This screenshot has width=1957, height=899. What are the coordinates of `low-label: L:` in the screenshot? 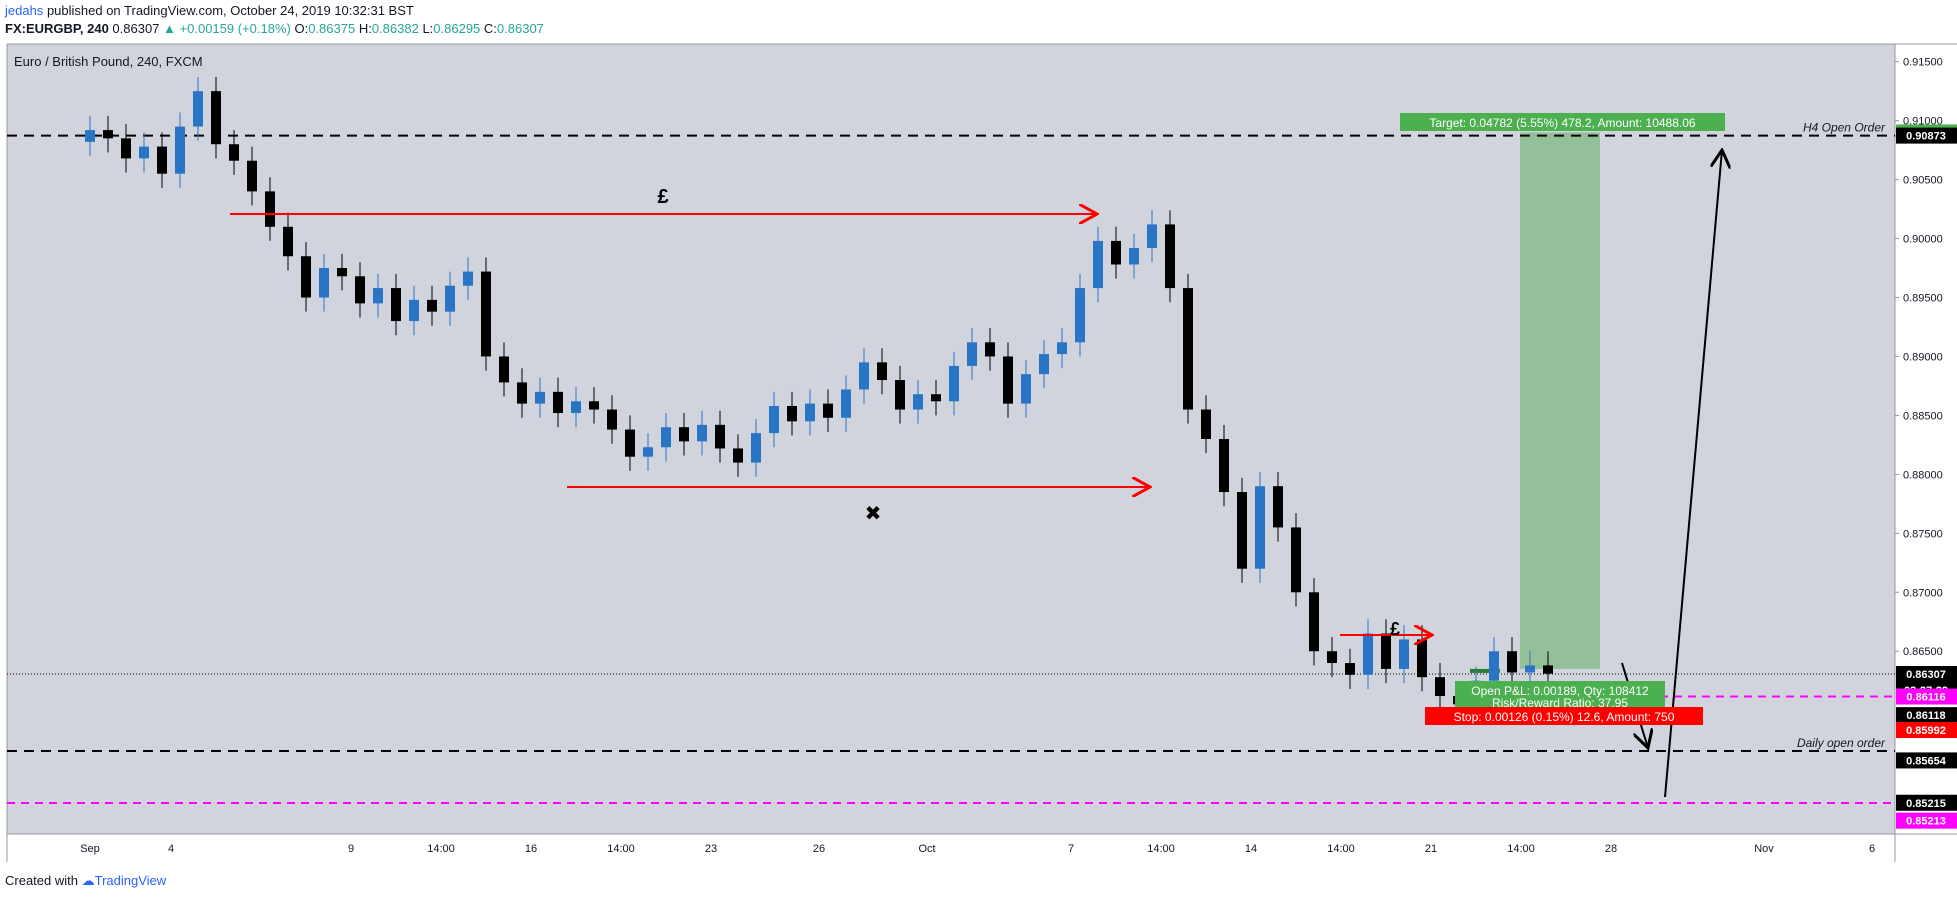 It's located at (428, 28).